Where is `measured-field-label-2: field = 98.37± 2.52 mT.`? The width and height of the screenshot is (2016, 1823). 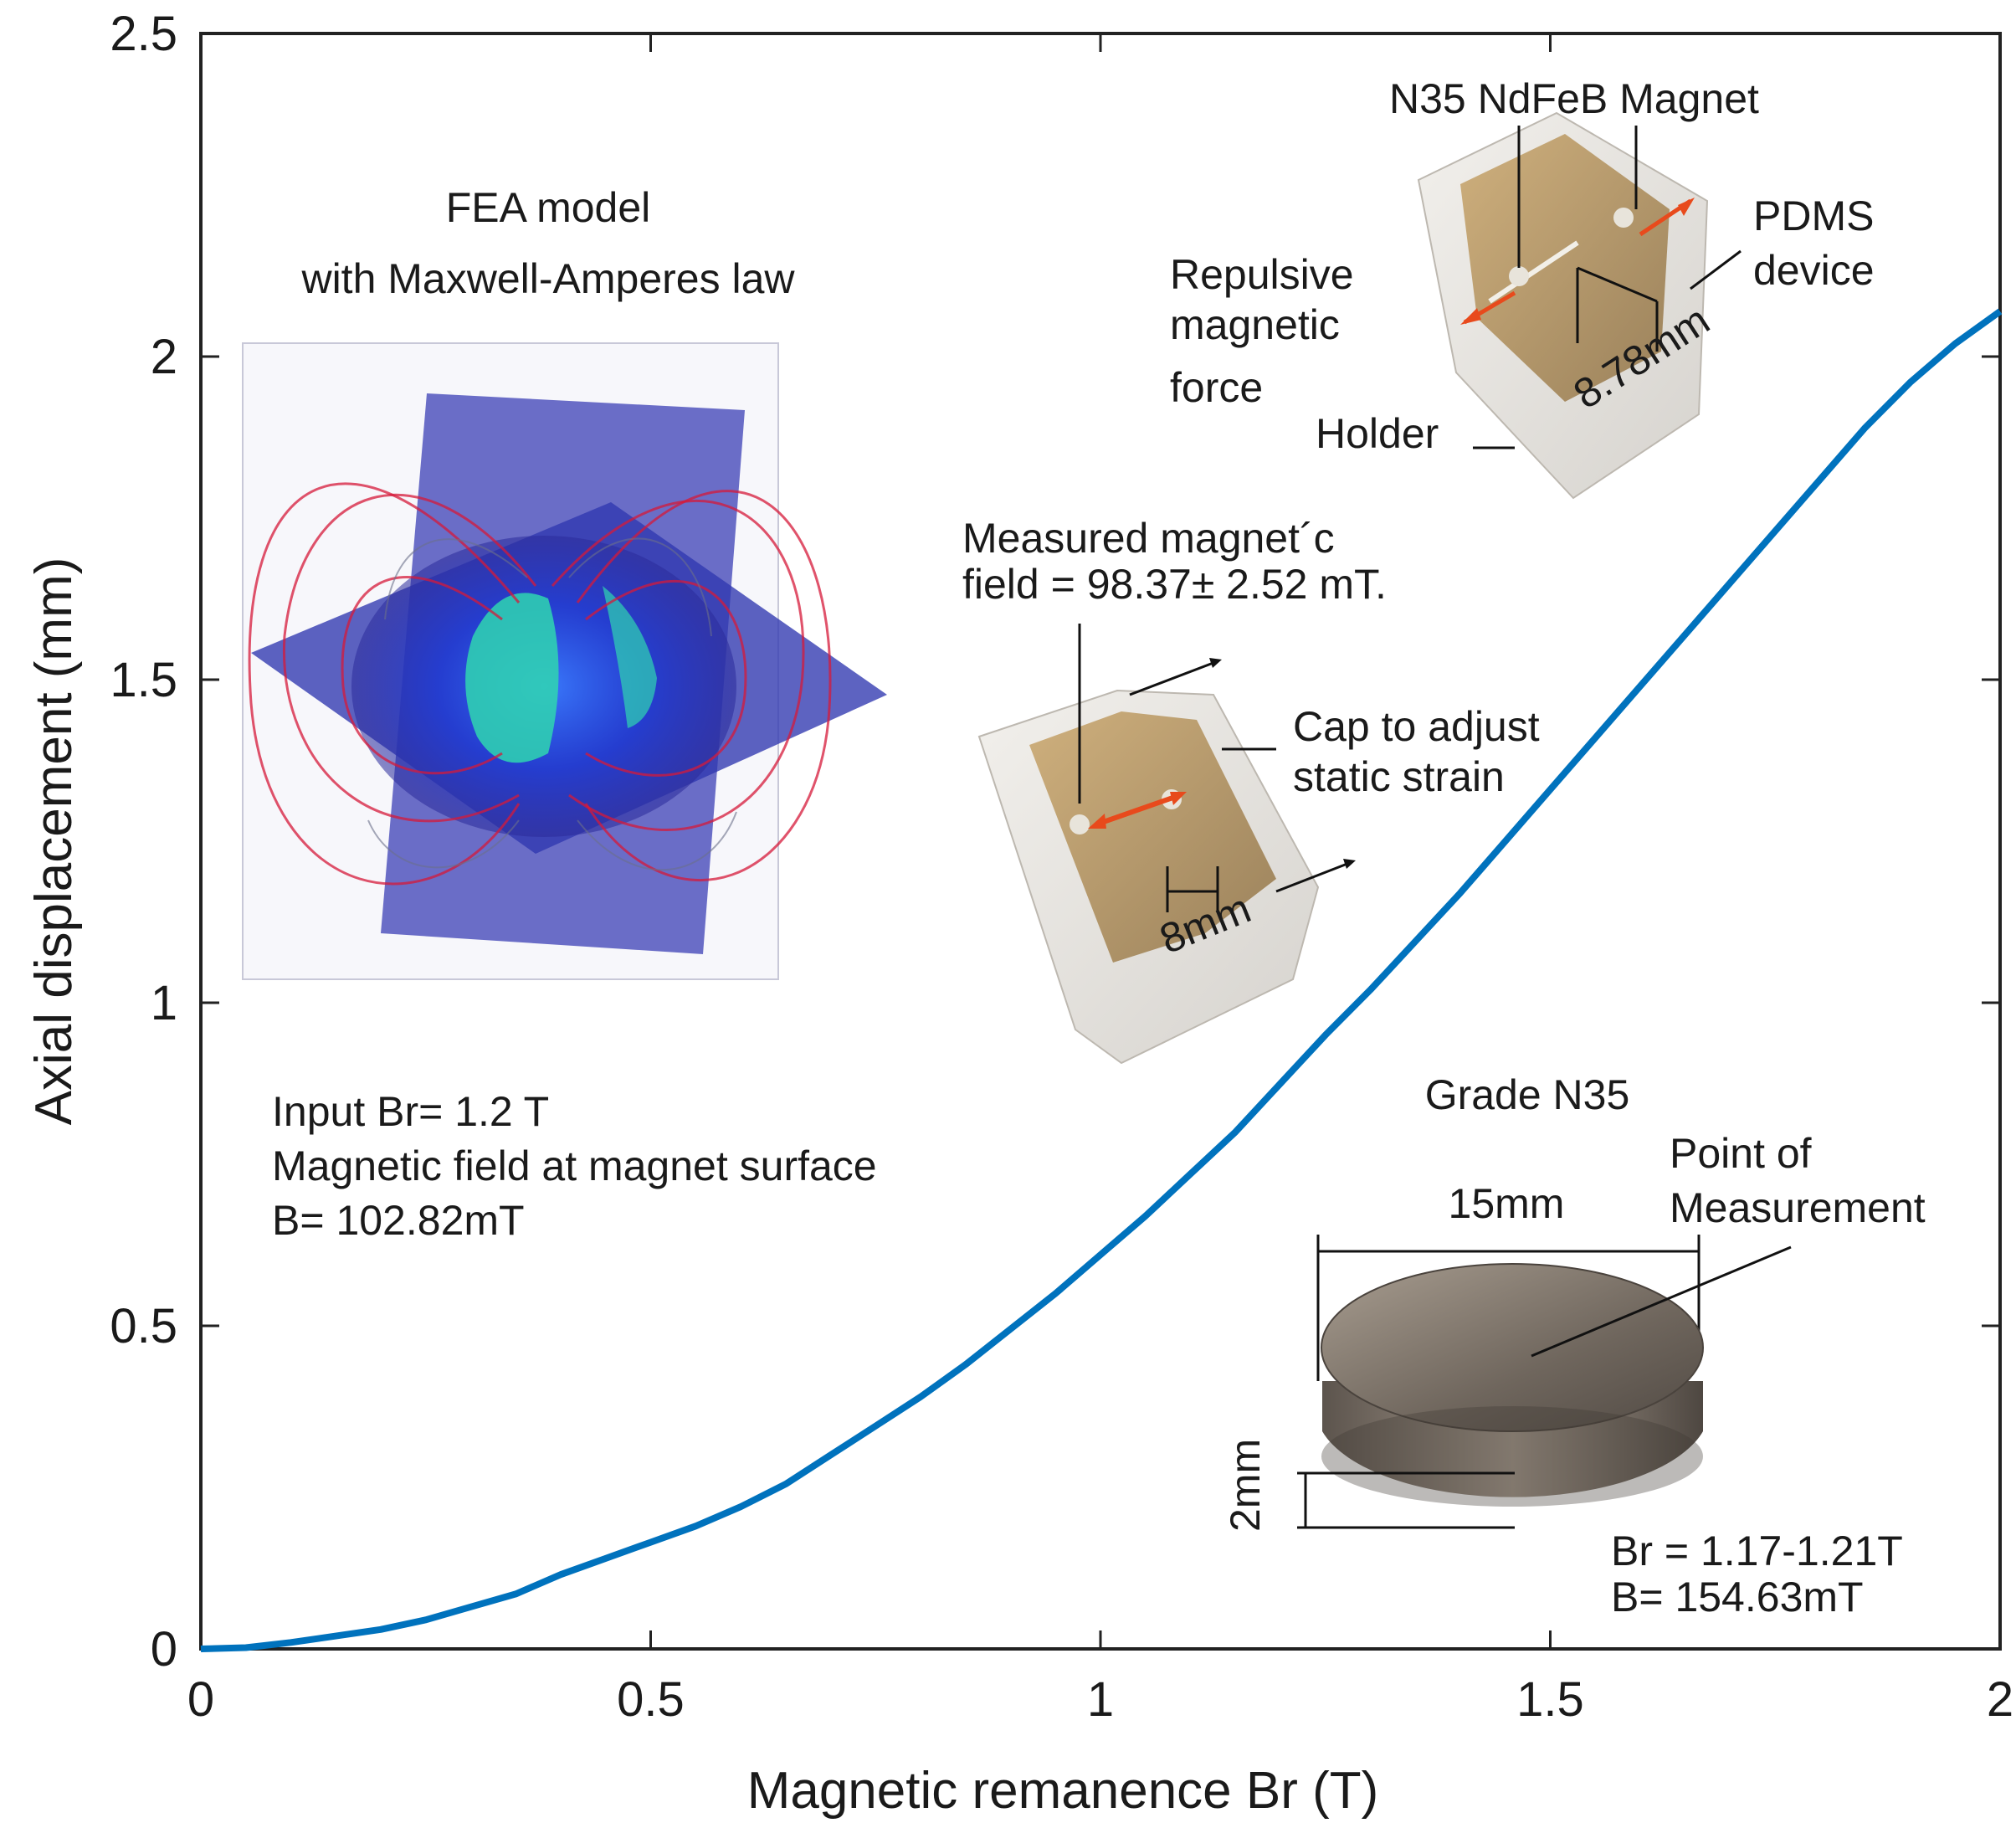 measured-field-label-2: field = 98.37± 2.52 mT. is located at coordinates (1175, 584).